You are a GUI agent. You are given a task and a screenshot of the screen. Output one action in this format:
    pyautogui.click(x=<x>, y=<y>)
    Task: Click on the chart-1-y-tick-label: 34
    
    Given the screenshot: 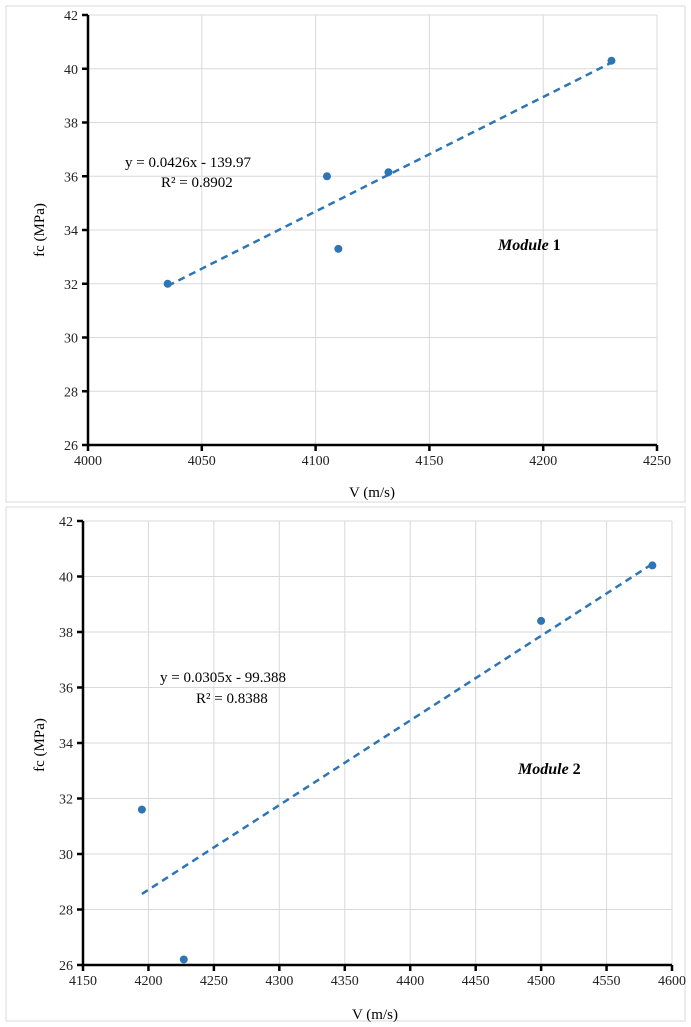 What is the action you would take?
    pyautogui.click(x=71, y=231)
    